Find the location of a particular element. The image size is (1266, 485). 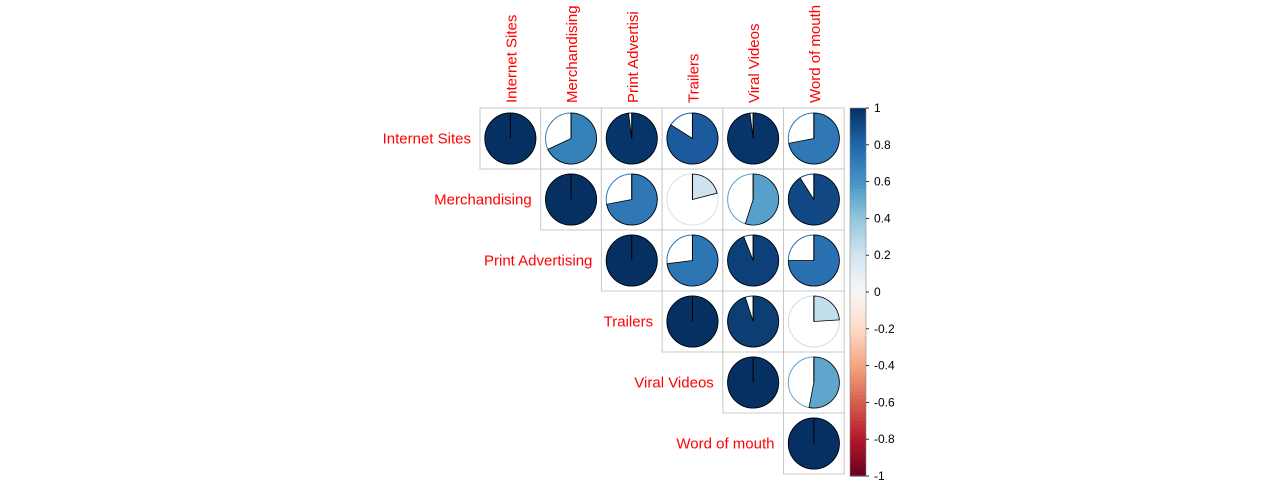

colorbar-tick-label: -1 is located at coordinates (879, 476).